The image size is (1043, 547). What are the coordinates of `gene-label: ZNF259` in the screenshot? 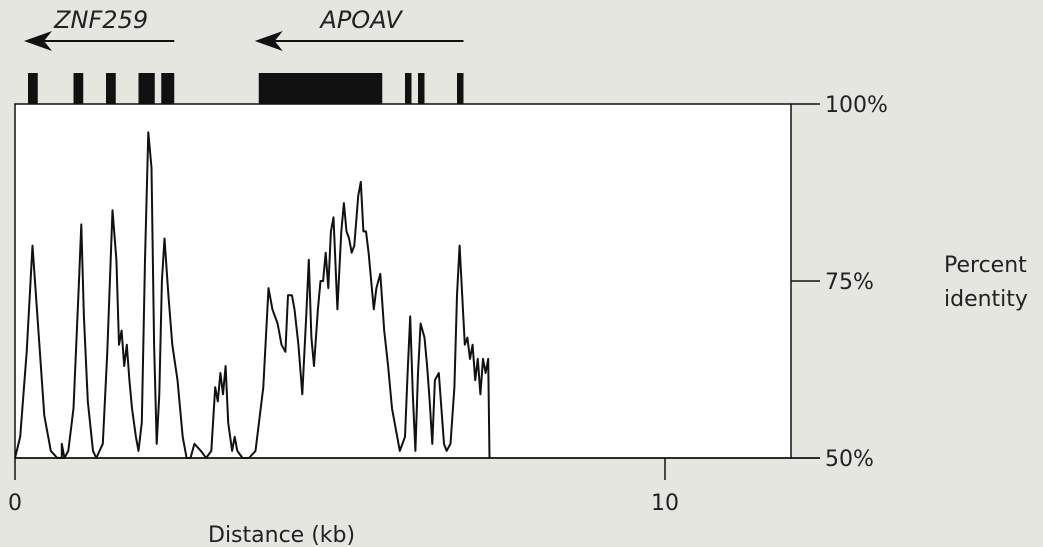 It's located at (100, 20).